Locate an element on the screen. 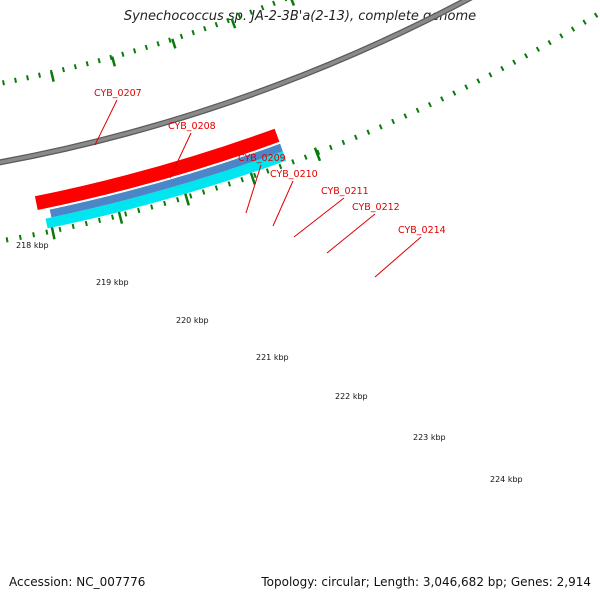 The image size is (600, 600). cds-band is located at coordinates (157, 169).